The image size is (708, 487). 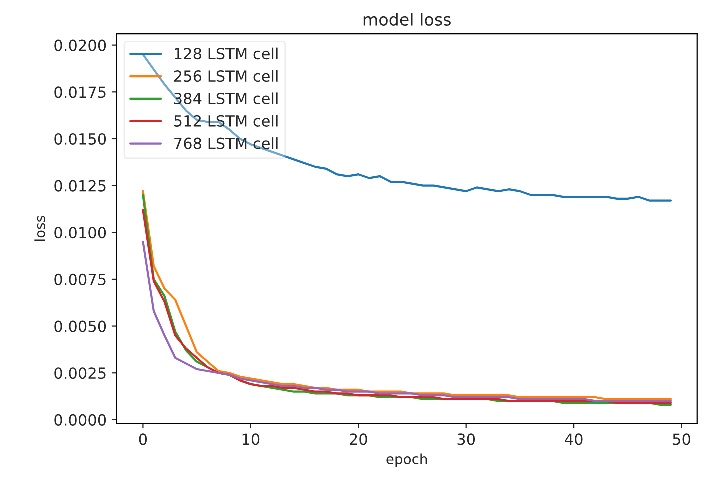 I want to click on legend-label: 768 LSTM cell, so click(x=226, y=144).